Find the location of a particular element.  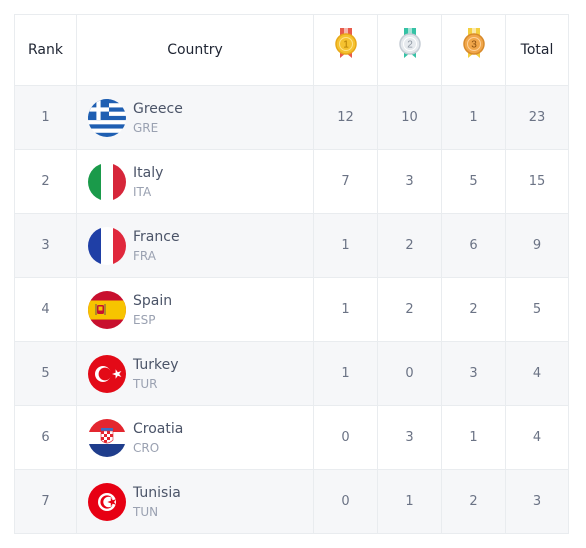

rank-cell: 2 is located at coordinates (45, 181).